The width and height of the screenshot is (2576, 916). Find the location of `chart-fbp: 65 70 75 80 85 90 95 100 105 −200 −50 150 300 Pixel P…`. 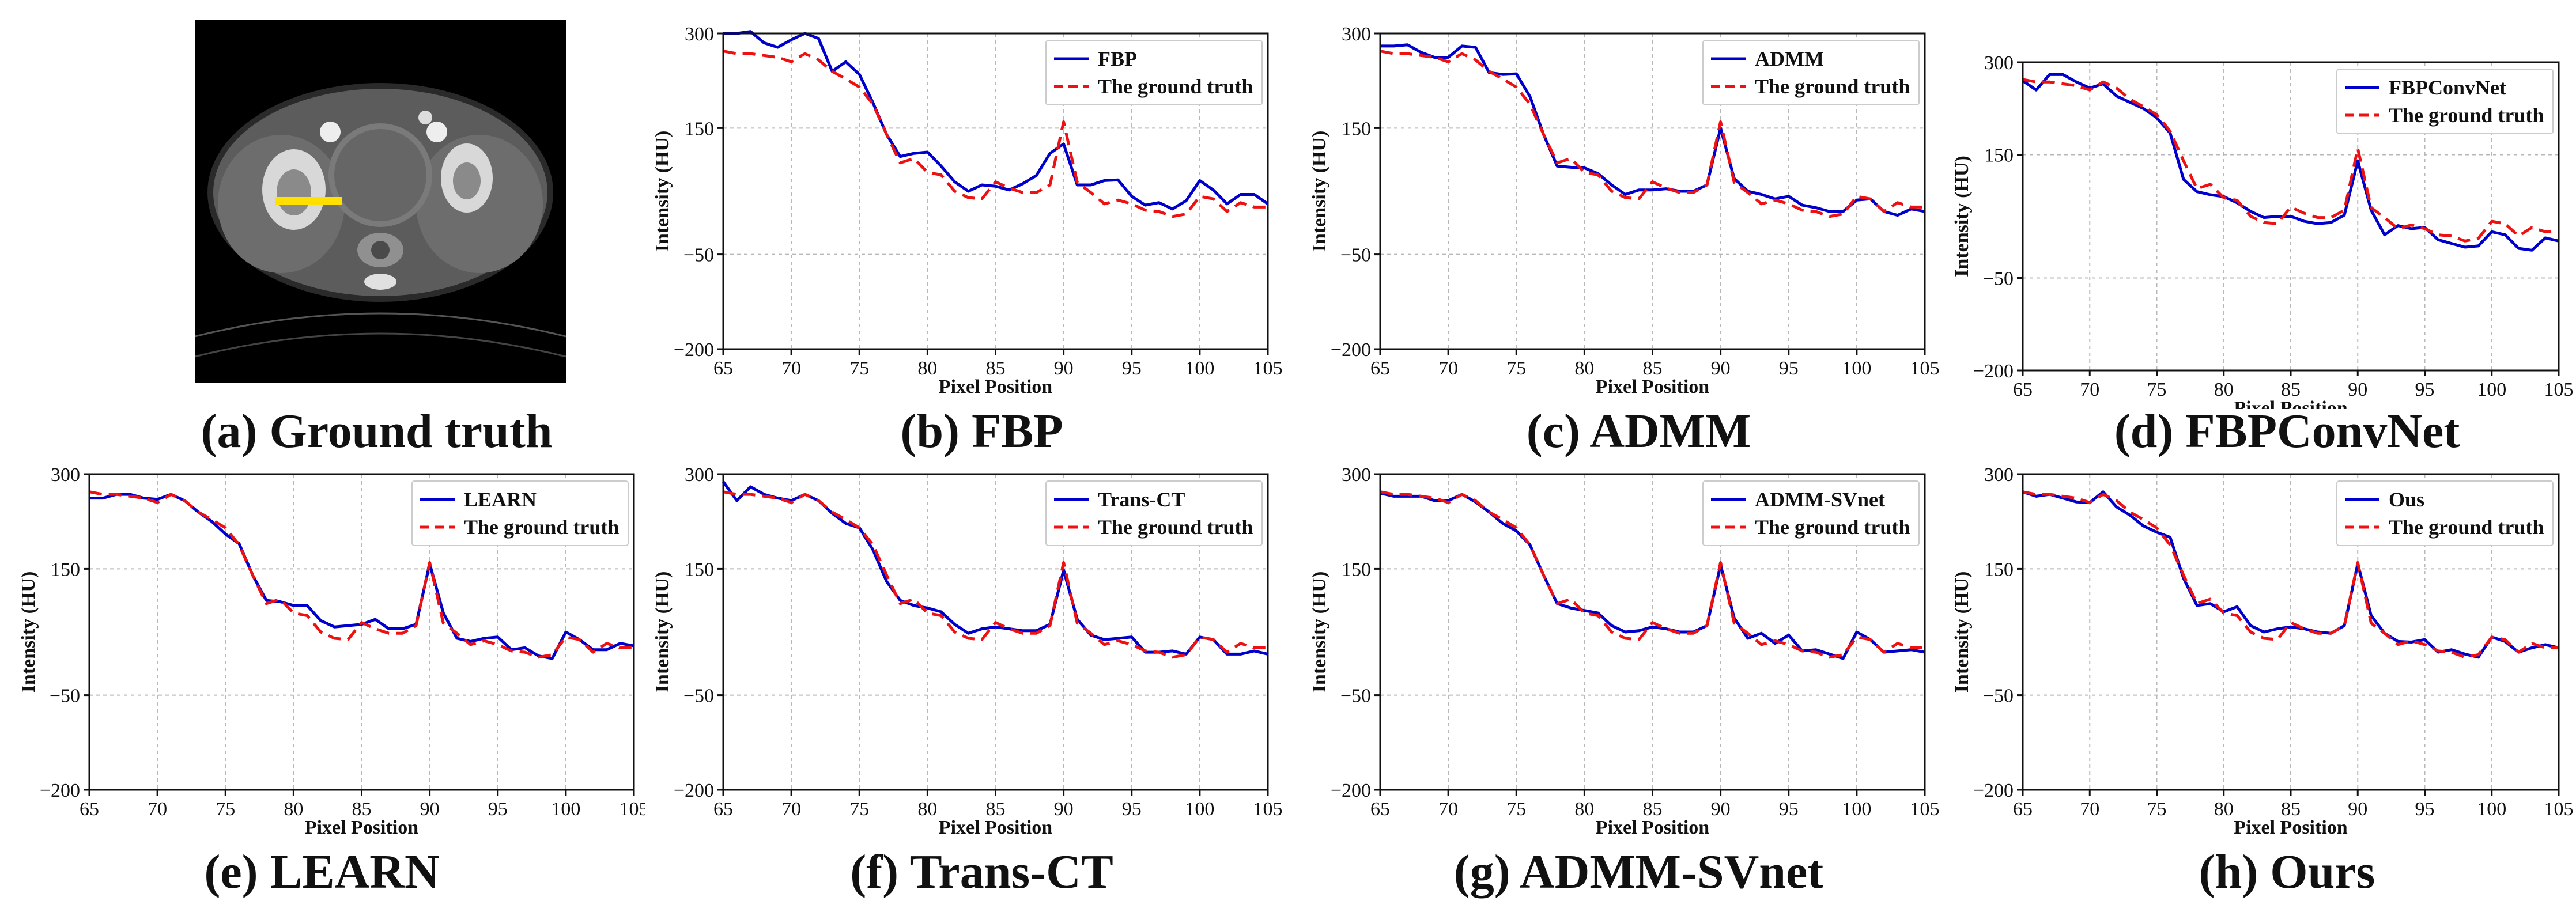

chart-fbp: 65 70 75 80 85 90 95 100 105 −200 −50 150 300 Pixel P… is located at coordinates (967, 211).